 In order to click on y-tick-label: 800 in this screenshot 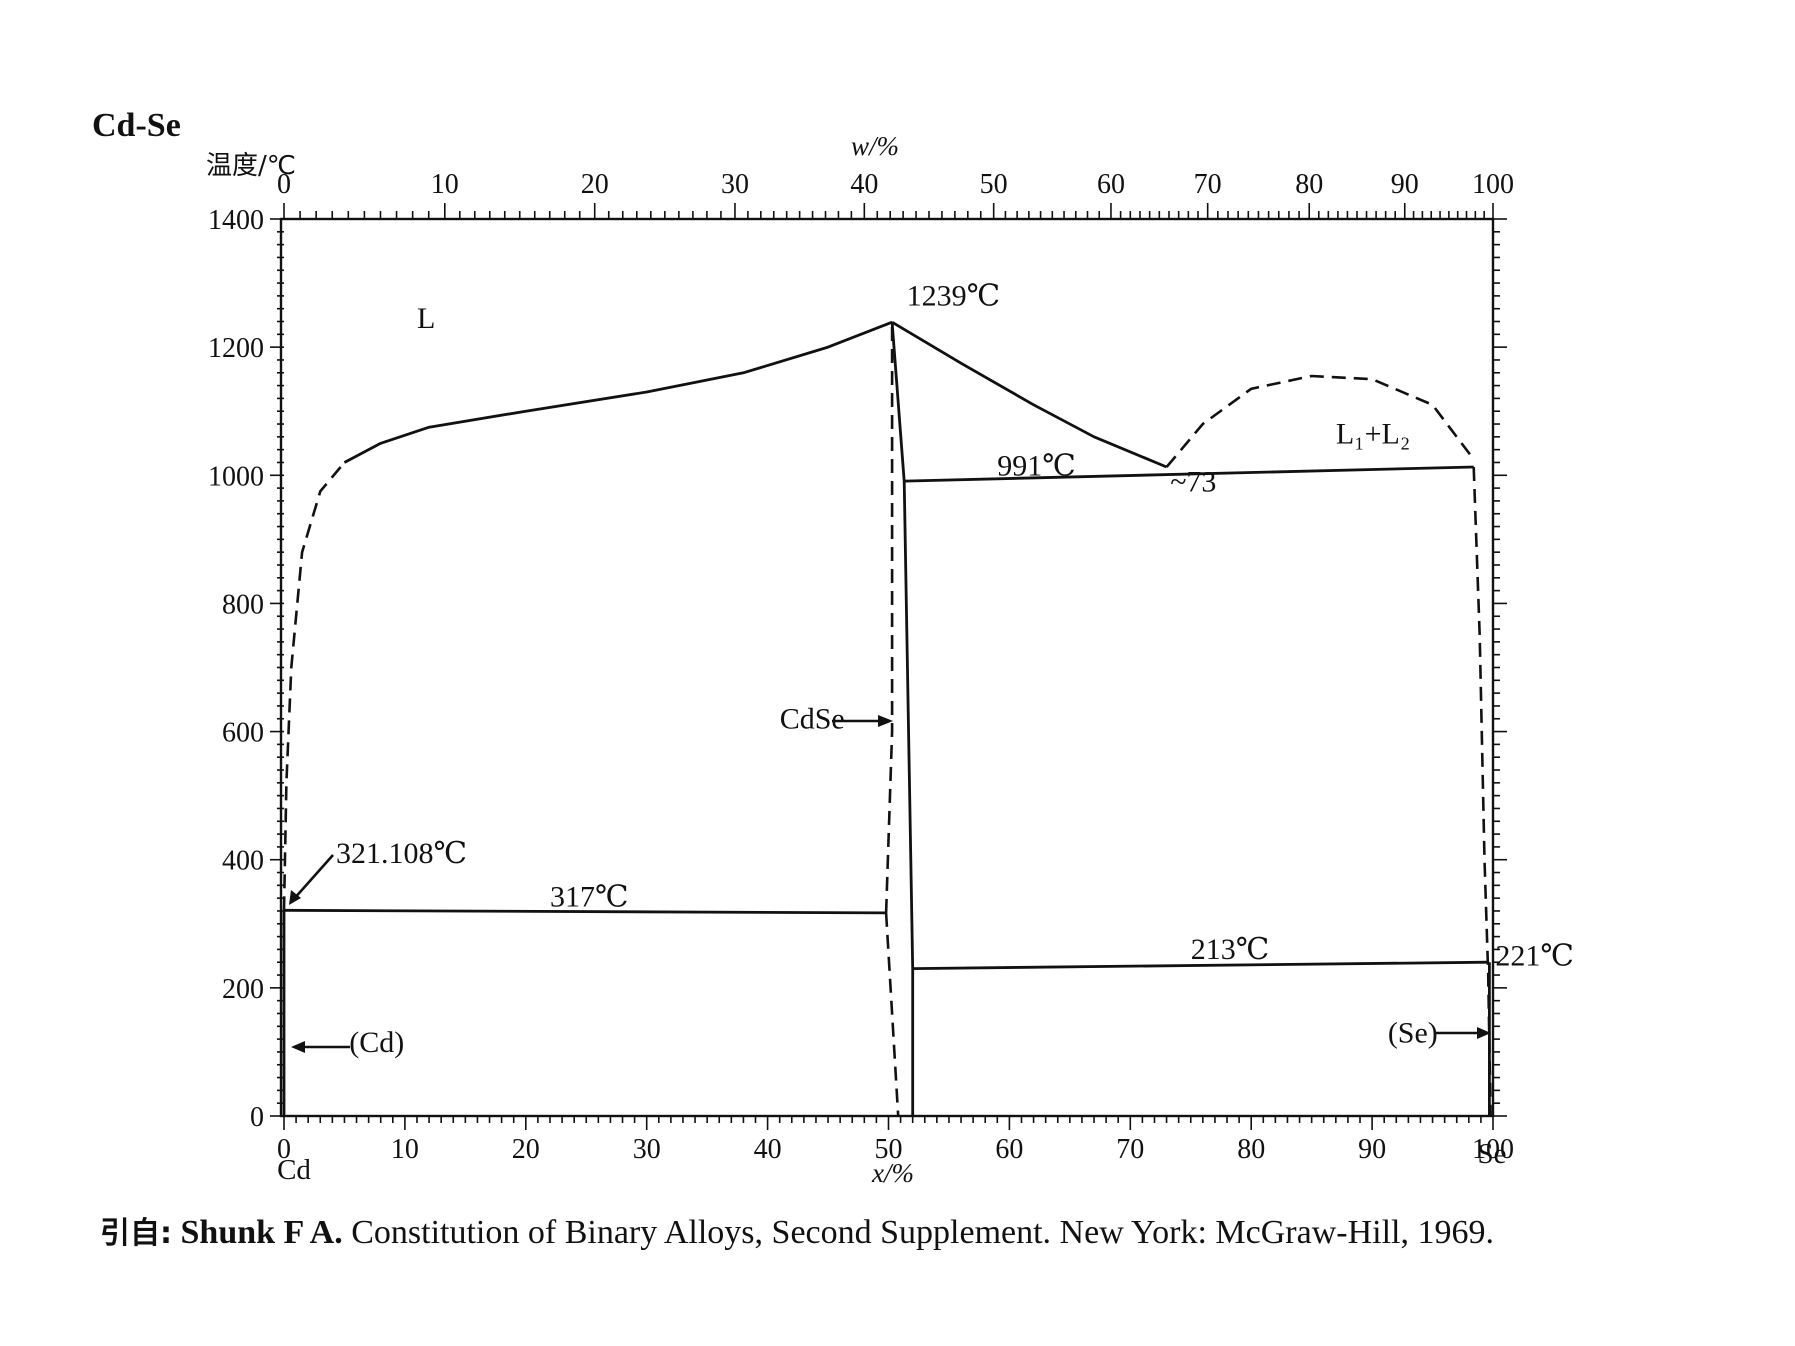, I will do `click(243, 604)`.